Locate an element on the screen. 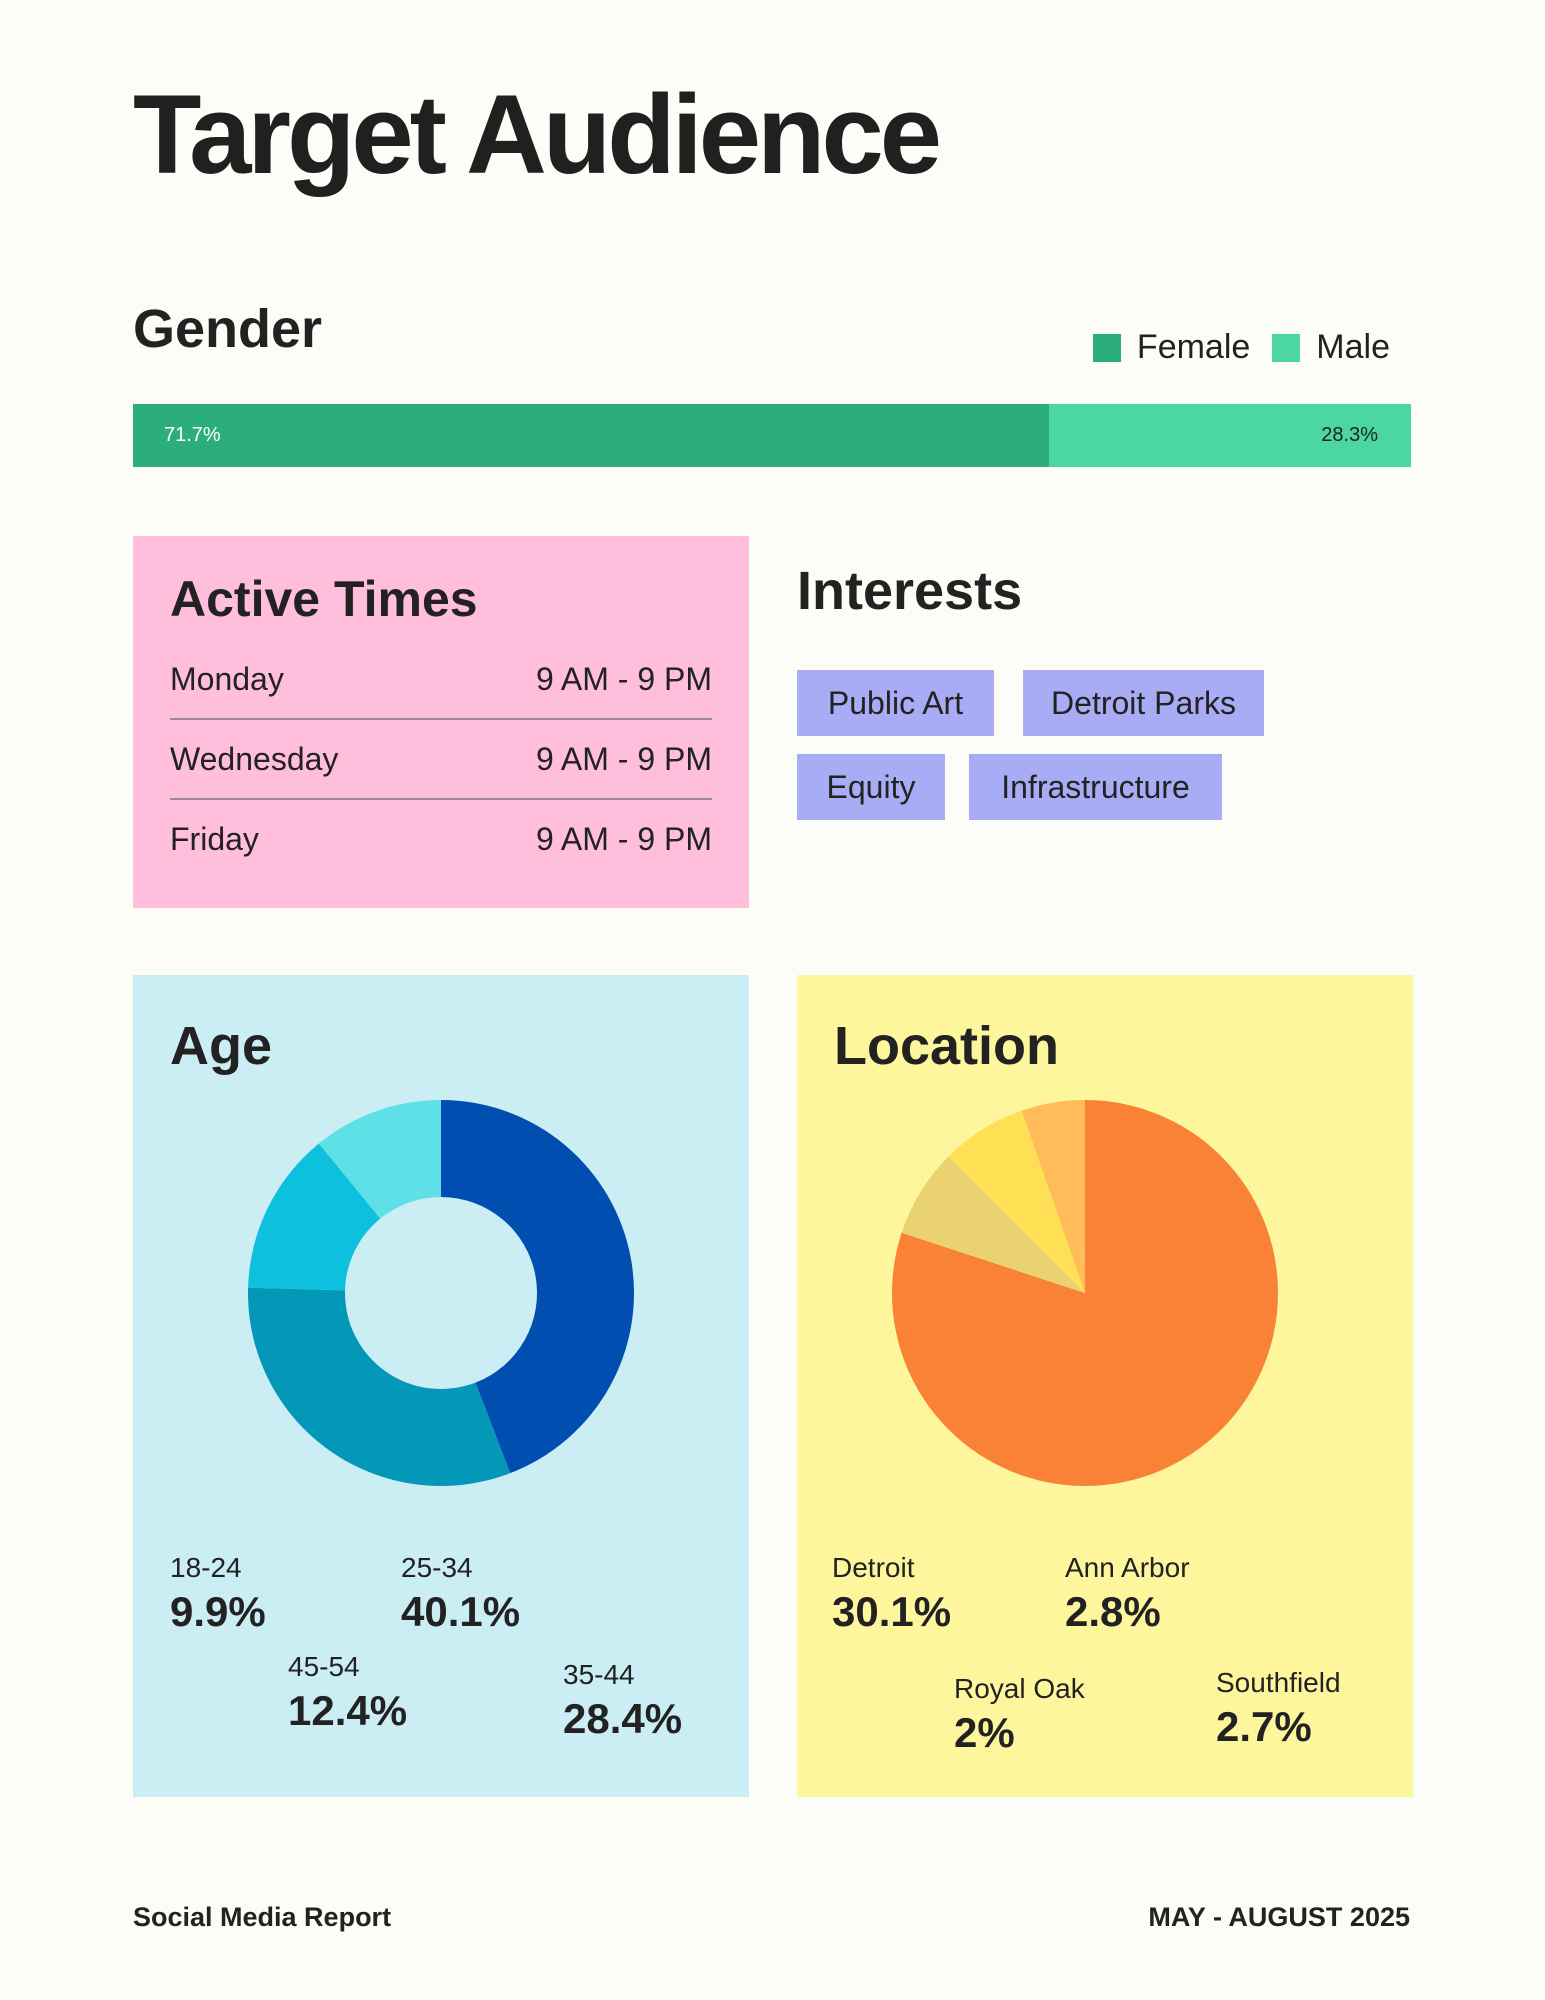  location-value: 2.7% is located at coordinates (1264, 1726).